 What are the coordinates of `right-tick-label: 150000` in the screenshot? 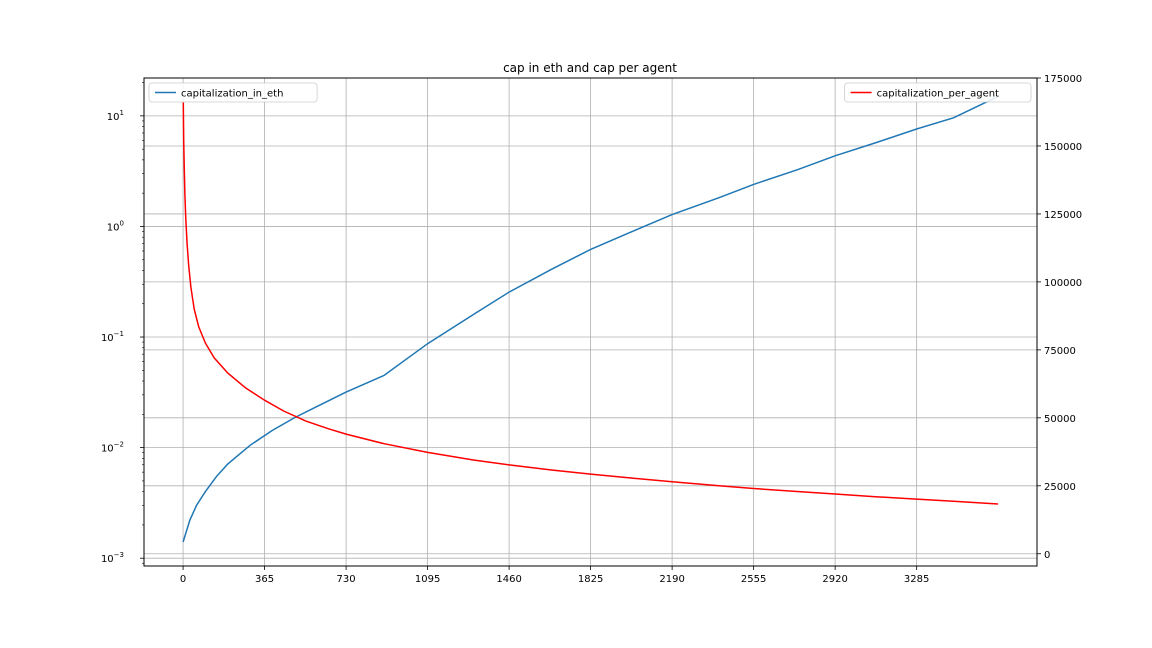 It's located at (1063, 147).